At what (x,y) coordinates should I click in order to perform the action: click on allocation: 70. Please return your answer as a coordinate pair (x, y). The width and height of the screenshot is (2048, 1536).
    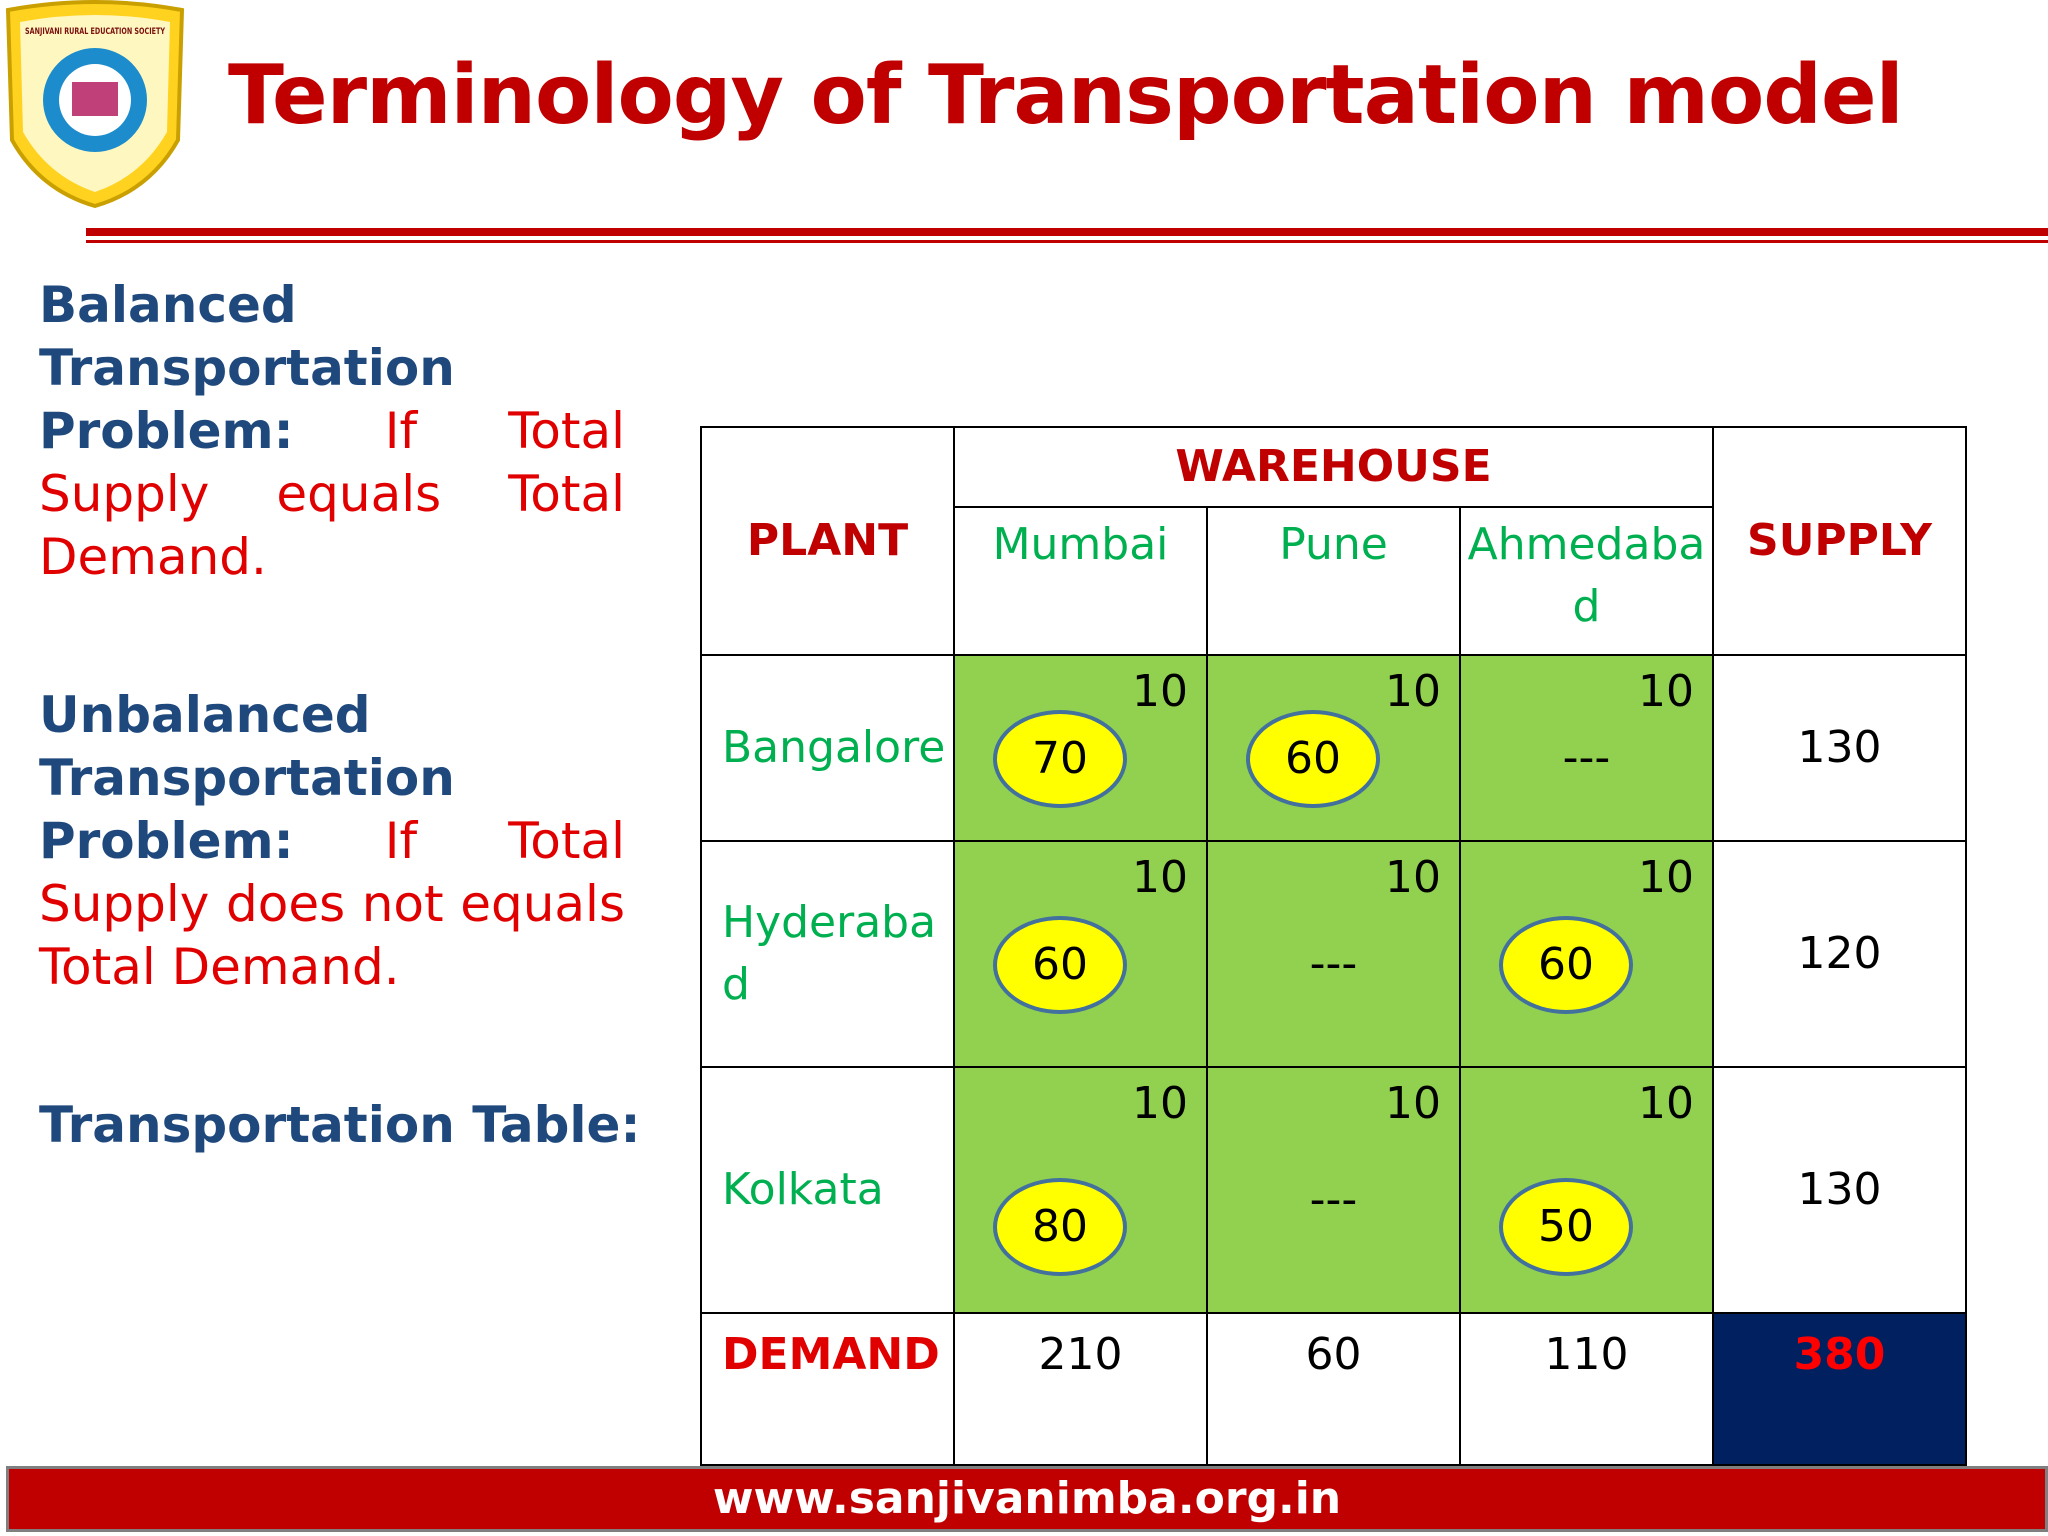
    Looking at the image, I should click on (1060, 759).